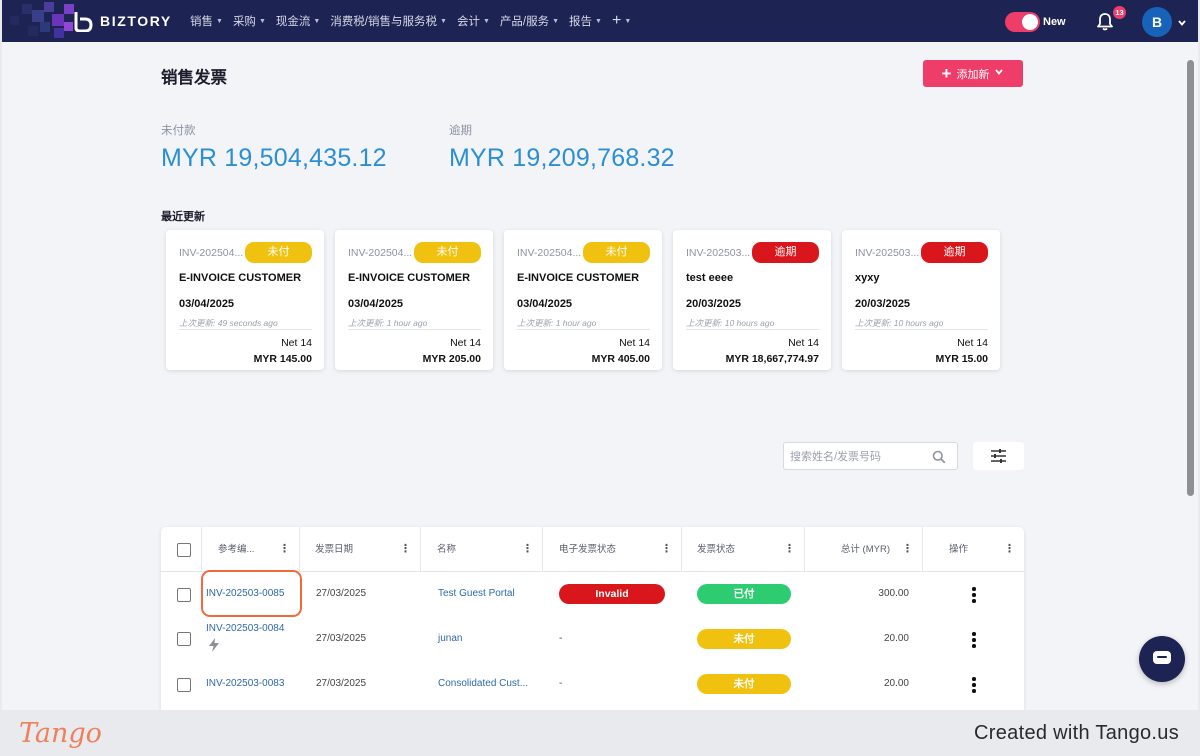  Describe the element at coordinates (460, 131) in the screenshot. I see `overdue-label: 逾期` at that location.